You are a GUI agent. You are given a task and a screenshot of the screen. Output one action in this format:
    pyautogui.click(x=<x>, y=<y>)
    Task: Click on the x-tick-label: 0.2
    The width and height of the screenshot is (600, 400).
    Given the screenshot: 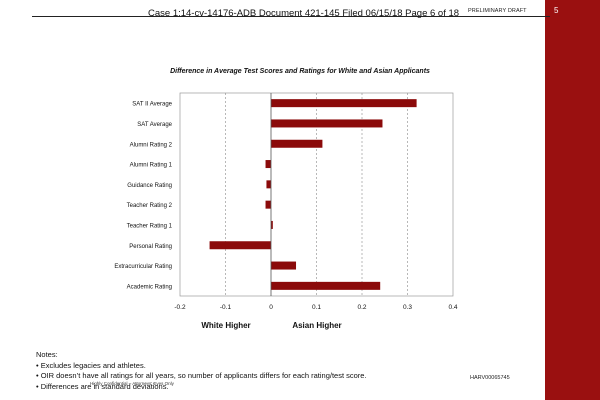 What is the action you would take?
    pyautogui.click(x=361, y=307)
    